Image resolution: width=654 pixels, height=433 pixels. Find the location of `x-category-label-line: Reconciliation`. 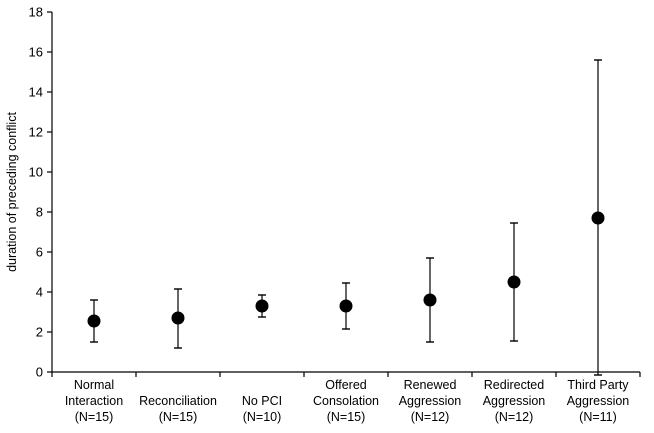

x-category-label-line: Reconciliation is located at coordinates (178, 401).